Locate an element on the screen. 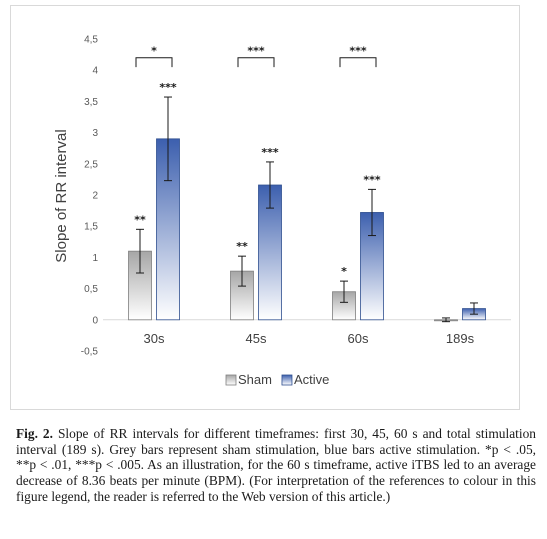  y-tick-label: 2,5 is located at coordinates (91, 164).